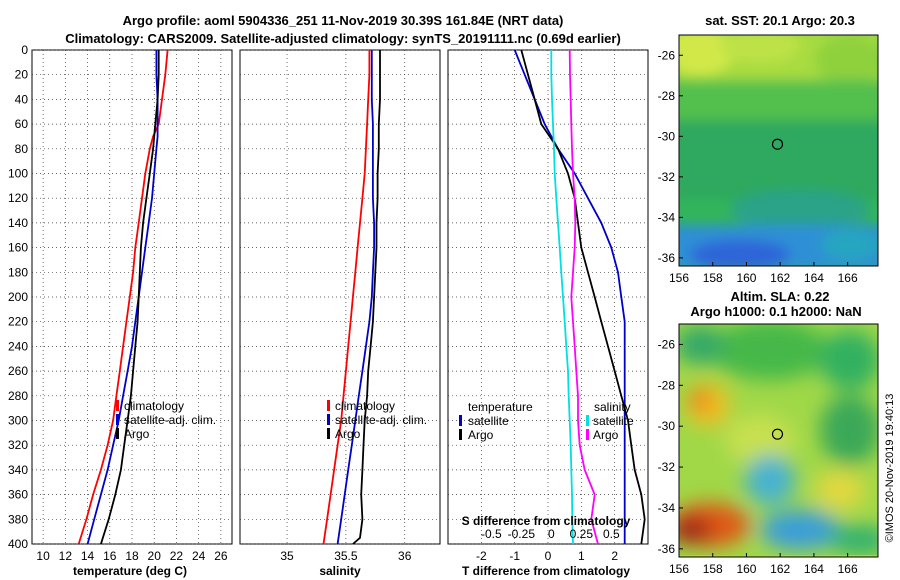 This screenshot has width=900, height=580. What do you see at coordinates (18, 346) in the screenshot?
I see `depth-tick-label: 240` at bounding box center [18, 346].